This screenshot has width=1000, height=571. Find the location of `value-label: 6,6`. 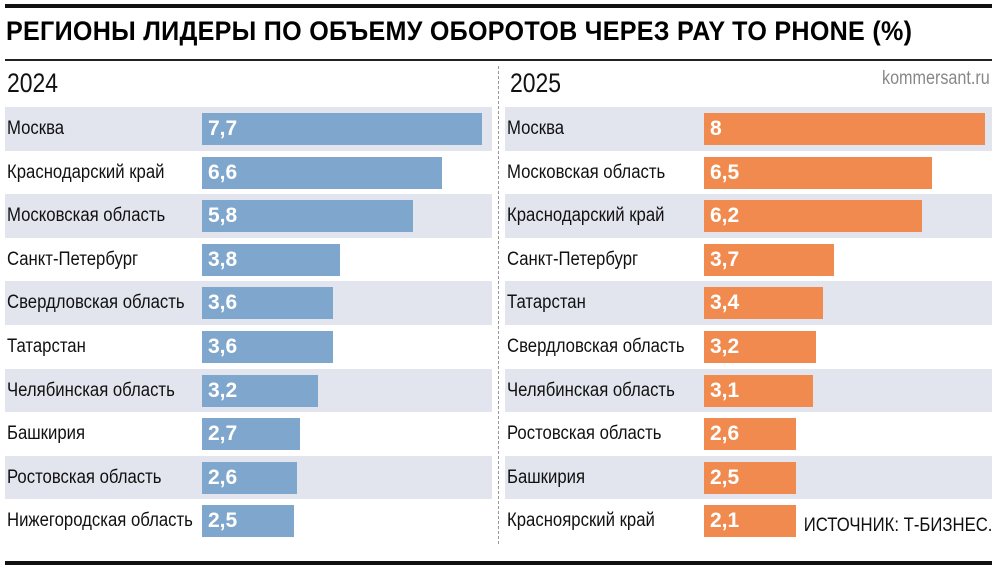

value-label: 6,6 is located at coordinates (223, 172).